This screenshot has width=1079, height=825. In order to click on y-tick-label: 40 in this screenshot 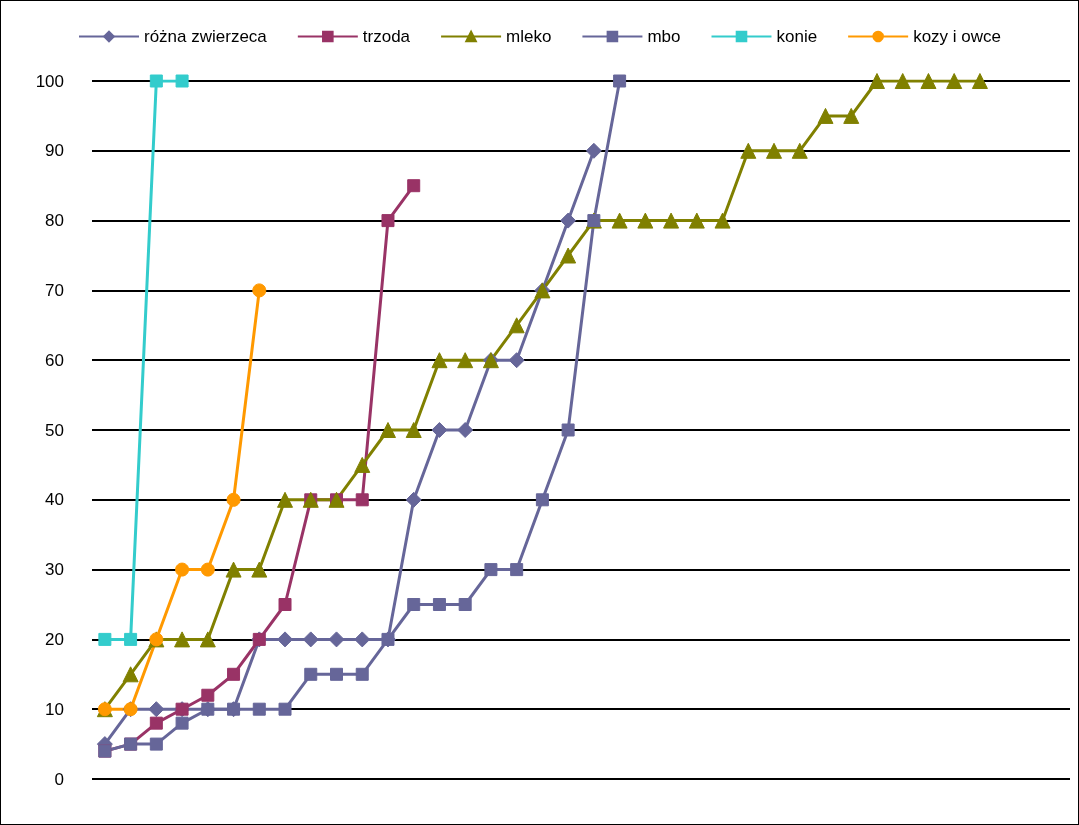, I will do `click(54, 500)`.